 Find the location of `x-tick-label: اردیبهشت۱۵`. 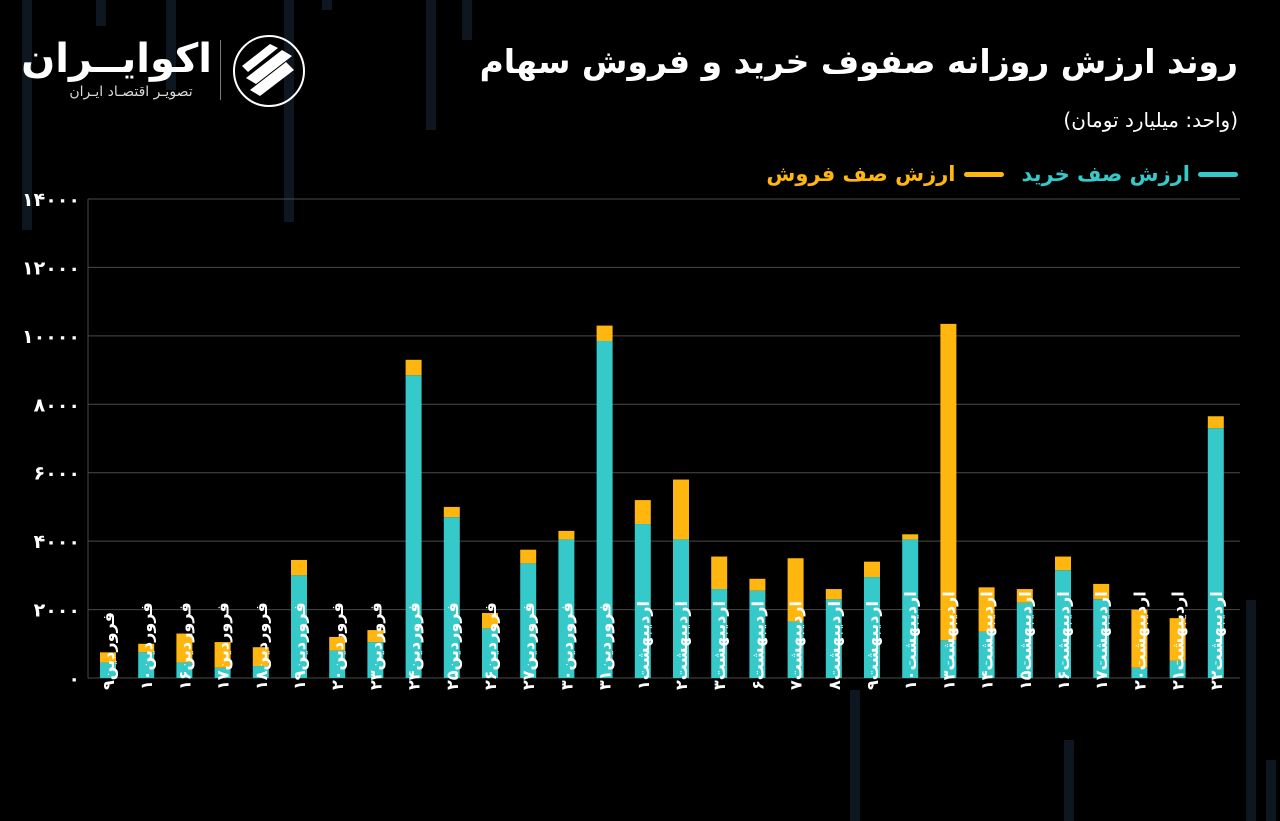

x-tick-label: اردیبهشت۱۵ is located at coordinates (1025, 640).